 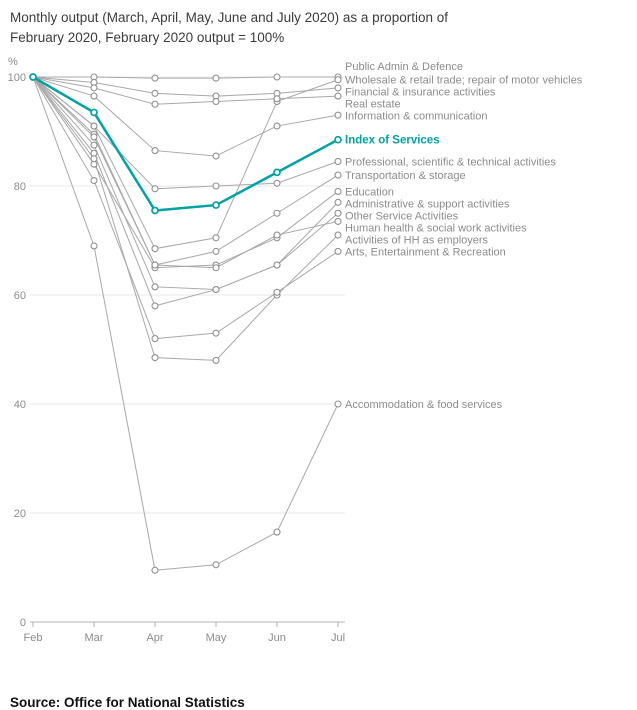 I want to click on highlight-series-line, so click(x=185, y=143).